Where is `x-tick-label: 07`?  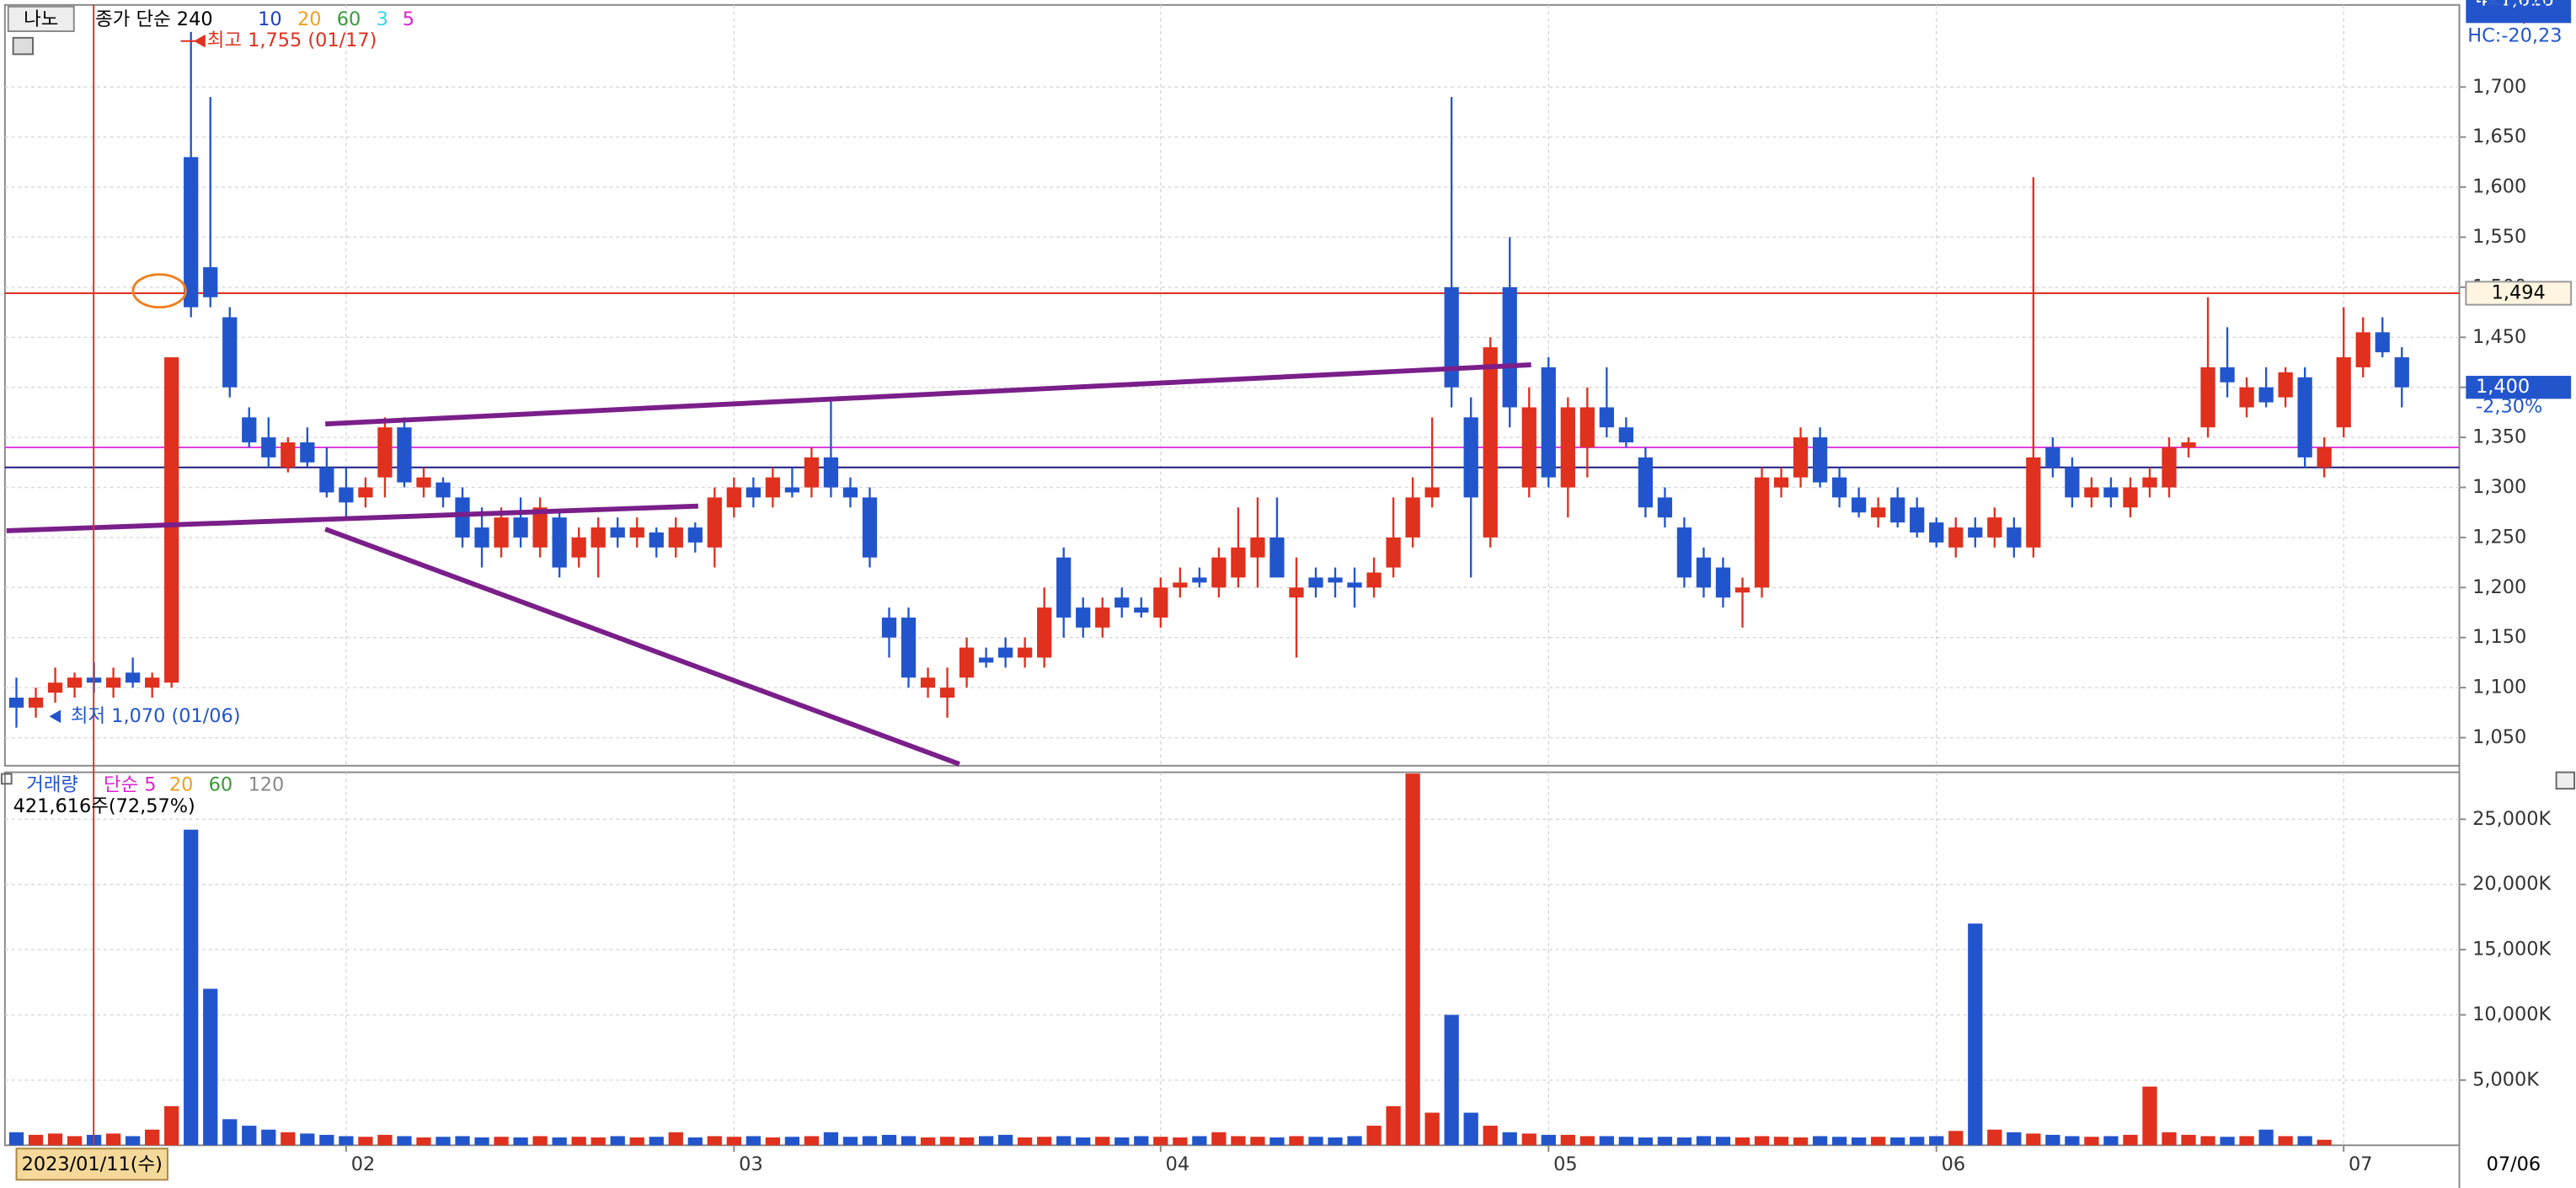 x-tick-label: 07 is located at coordinates (2361, 1164).